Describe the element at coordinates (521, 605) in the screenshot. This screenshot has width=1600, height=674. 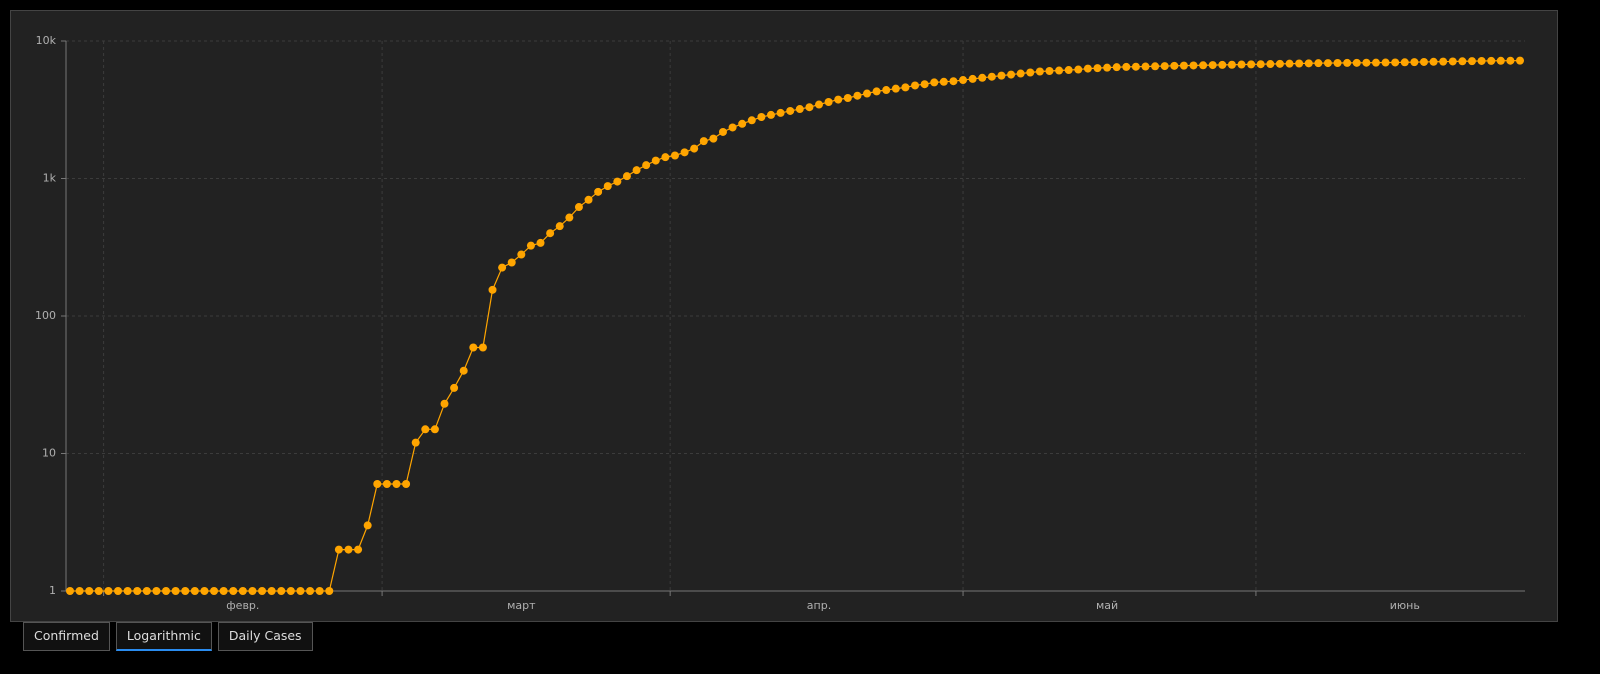
I see `x-tick-label: март` at that location.